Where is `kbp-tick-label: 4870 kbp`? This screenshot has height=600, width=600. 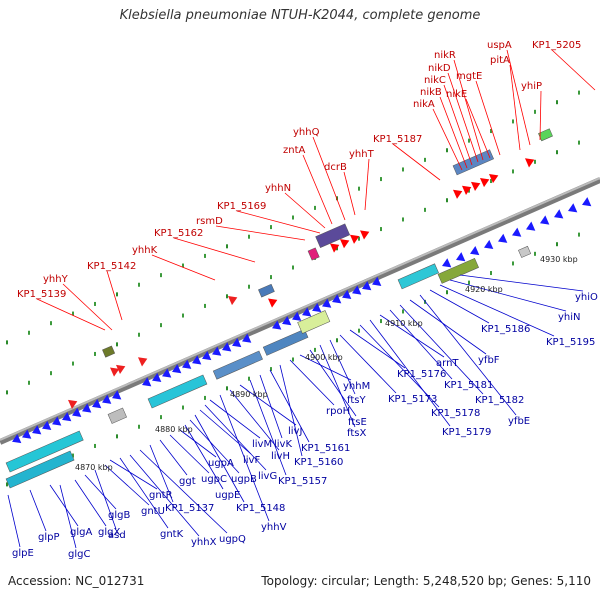
kbp-tick-label: 4870 kbp is located at coordinates (94, 467).